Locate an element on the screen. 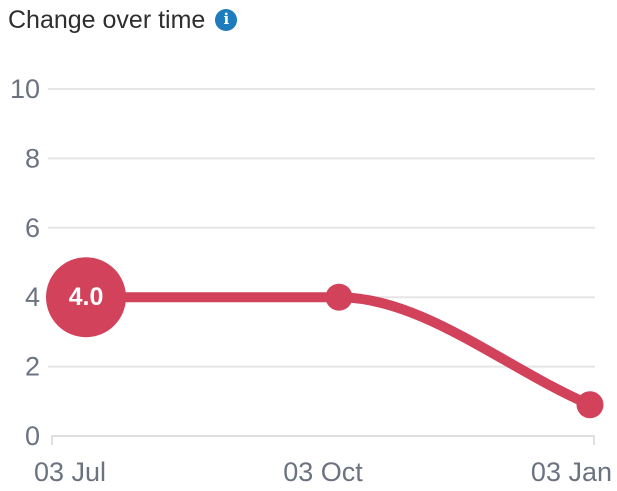 Image resolution: width=617 pixels, height=491 pixels. data-point-bubble is located at coordinates (86, 297).